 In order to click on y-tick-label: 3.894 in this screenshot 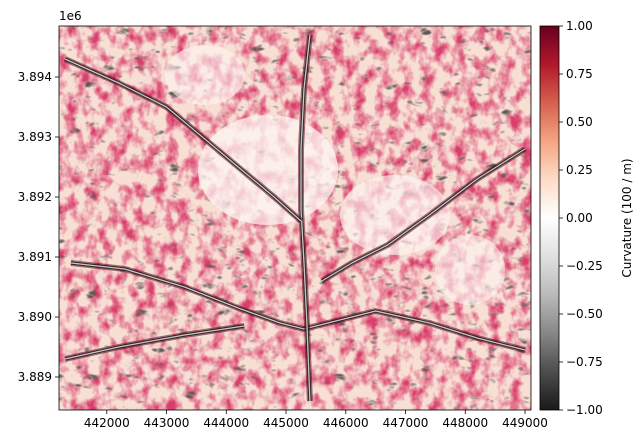, I will do `click(35, 77)`.